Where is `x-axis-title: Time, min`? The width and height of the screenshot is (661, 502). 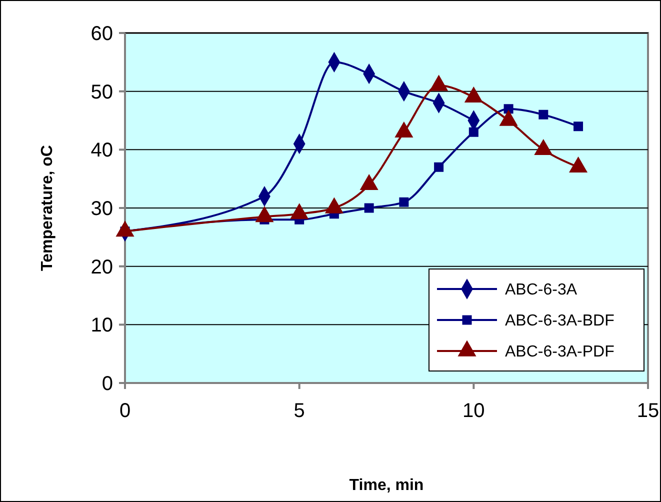
x-axis-title: Time, min is located at coordinates (386, 485).